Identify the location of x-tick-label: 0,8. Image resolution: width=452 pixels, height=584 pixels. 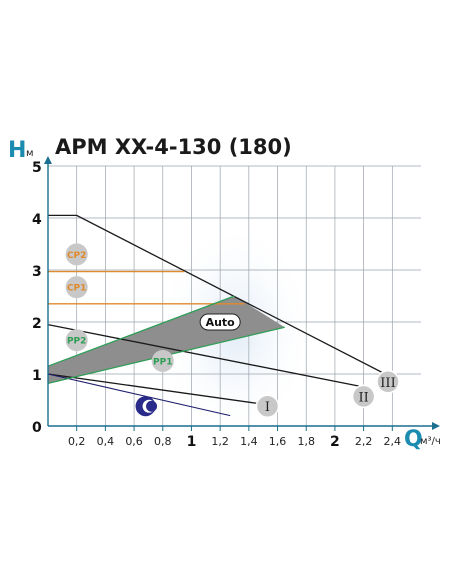
(163, 441).